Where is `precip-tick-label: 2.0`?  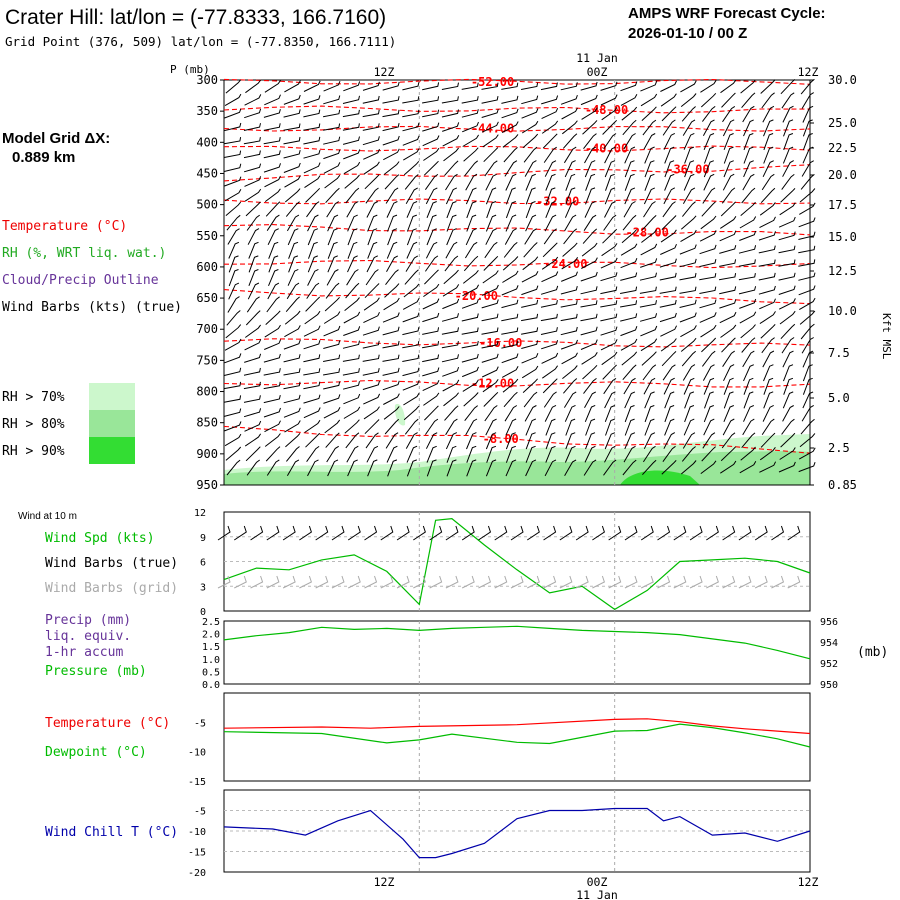 precip-tick-label: 2.0 is located at coordinates (211, 635).